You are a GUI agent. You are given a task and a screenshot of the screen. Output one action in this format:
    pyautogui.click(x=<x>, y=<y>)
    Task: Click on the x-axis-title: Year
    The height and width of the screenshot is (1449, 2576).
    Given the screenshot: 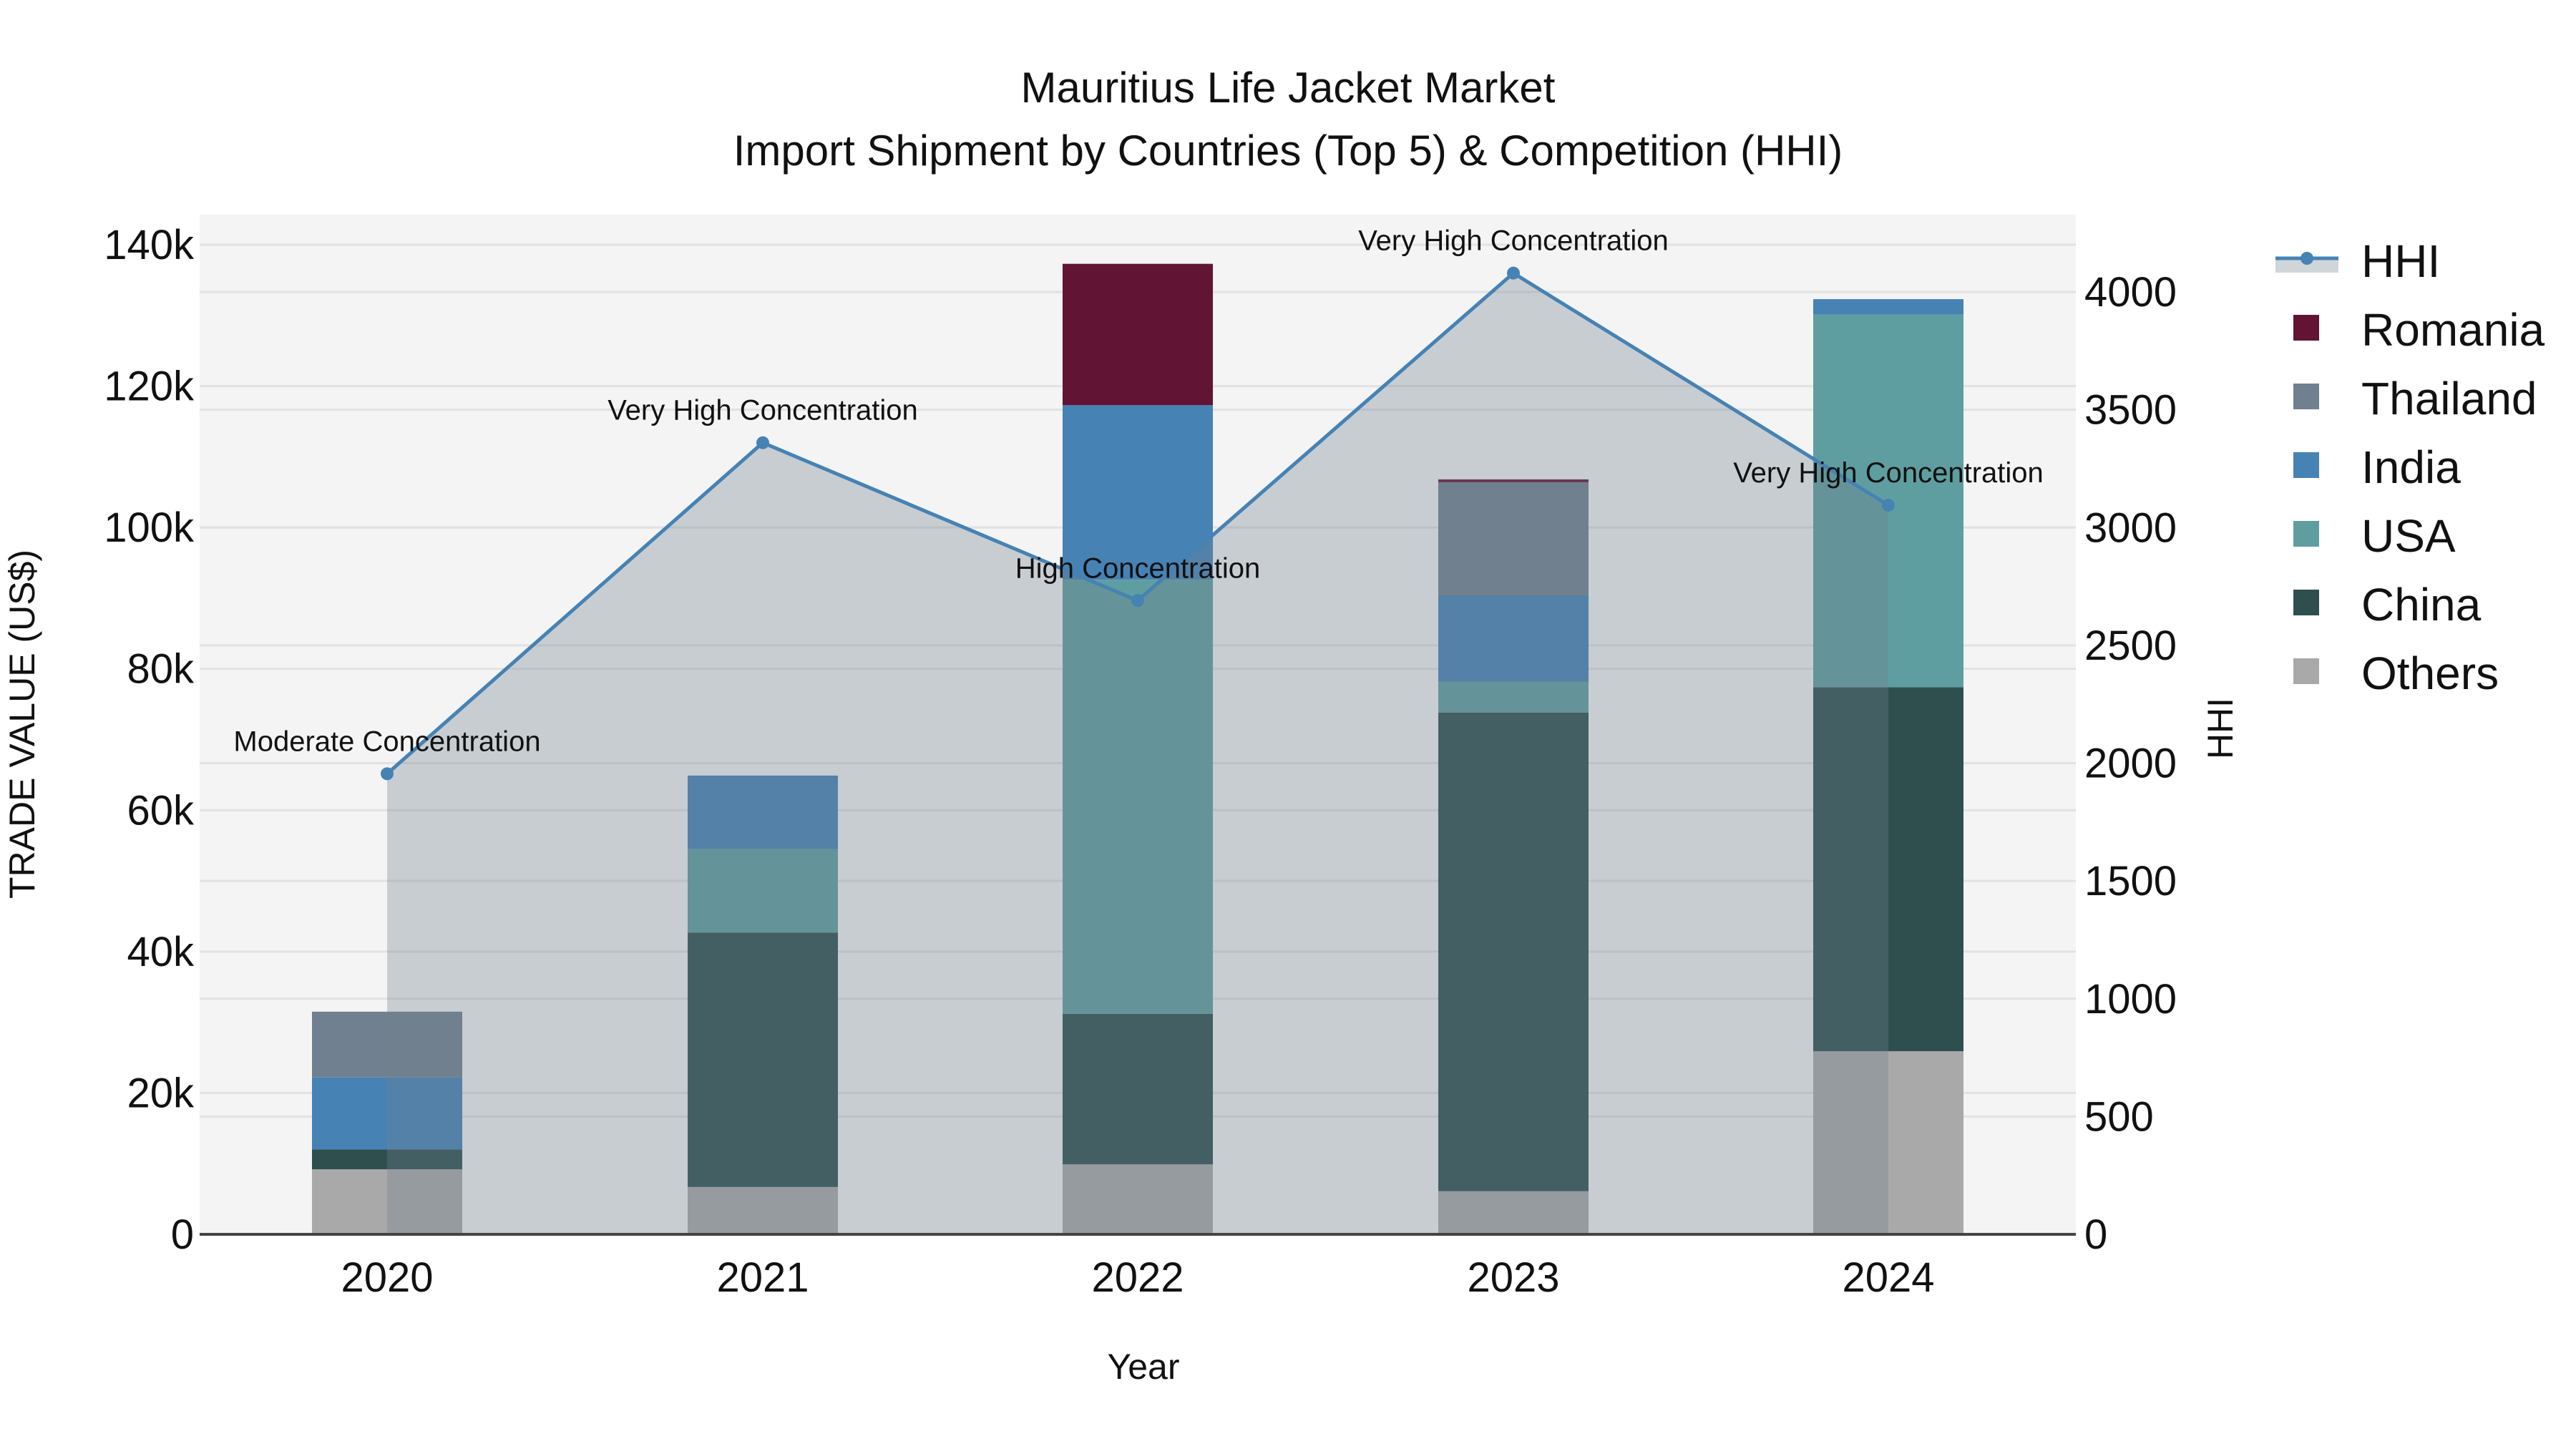 What is the action you would take?
    pyautogui.click(x=1143, y=1367)
    